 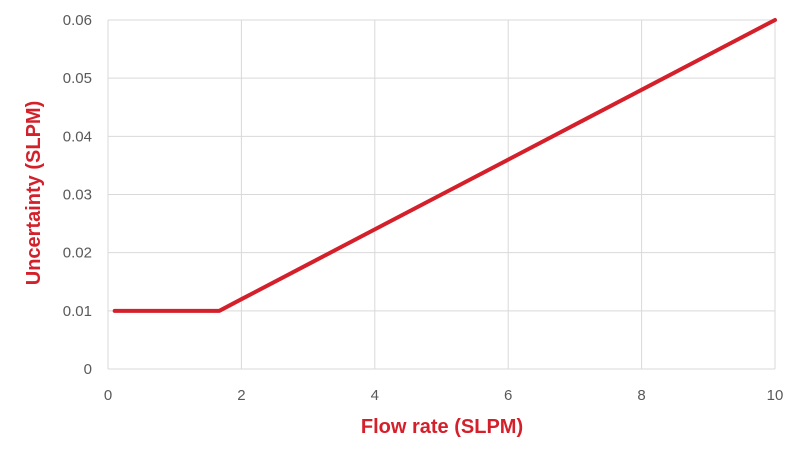 I want to click on y-tick-label: 0.01, so click(x=77, y=311).